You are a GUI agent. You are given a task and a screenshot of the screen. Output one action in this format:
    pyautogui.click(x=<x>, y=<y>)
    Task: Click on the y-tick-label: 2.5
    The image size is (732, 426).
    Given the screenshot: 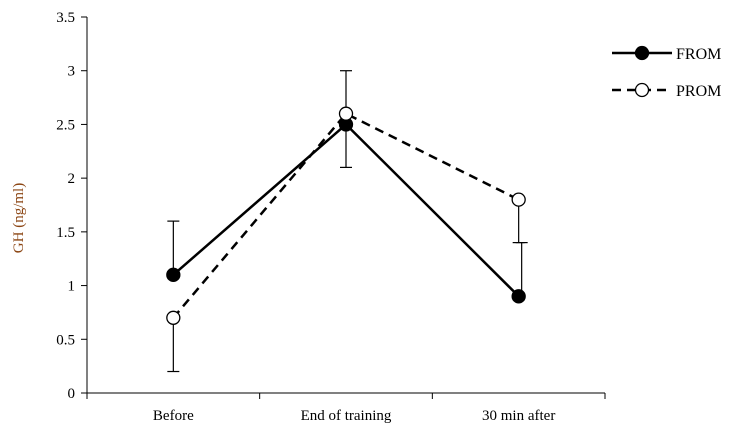 What is the action you would take?
    pyautogui.click(x=65, y=125)
    